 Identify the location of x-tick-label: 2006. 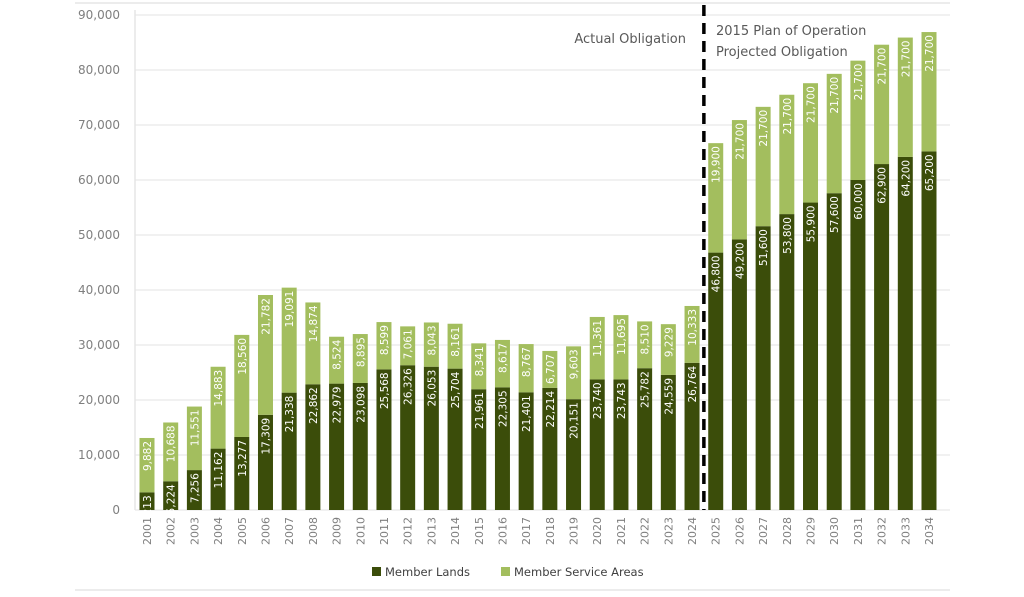
(265, 531).